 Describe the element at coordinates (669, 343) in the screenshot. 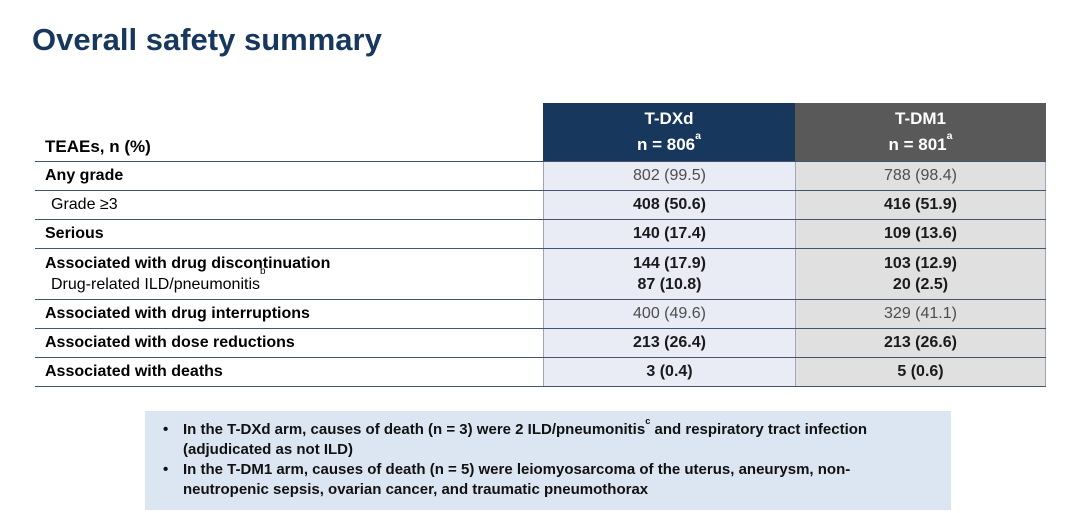

I see `tdxd-value: 213 (26.4)` at that location.